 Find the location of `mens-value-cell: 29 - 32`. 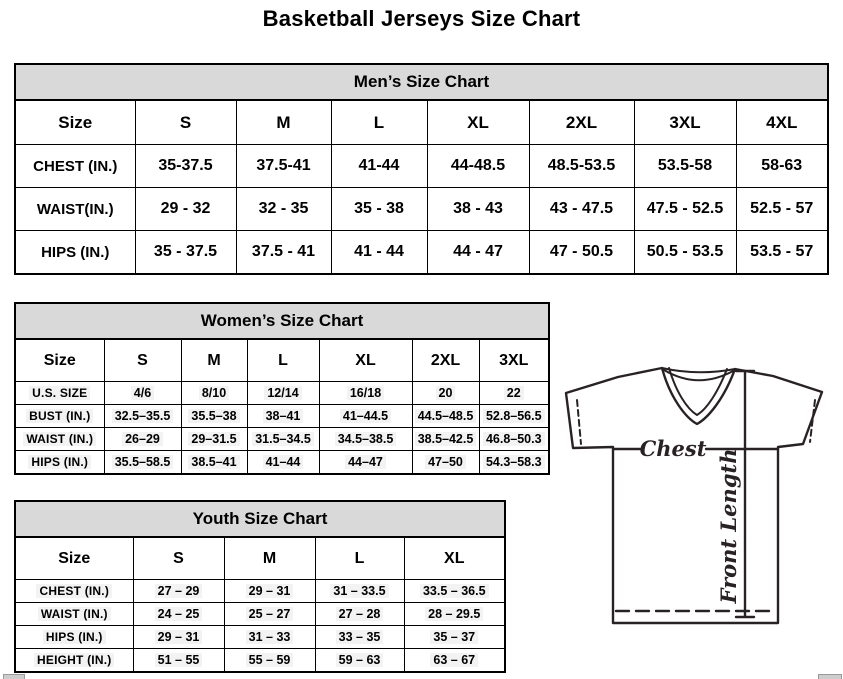

mens-value-cell: 29 - 32 is located at coordinates (185, 209).